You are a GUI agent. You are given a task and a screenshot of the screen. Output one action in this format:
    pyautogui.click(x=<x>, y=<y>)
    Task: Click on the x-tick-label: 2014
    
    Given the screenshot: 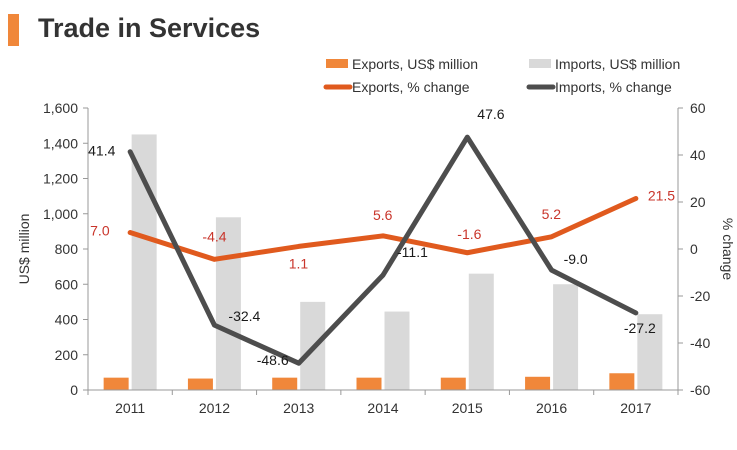 What is the action you would take?
    pyautogui.click(x=382, y=408)
    